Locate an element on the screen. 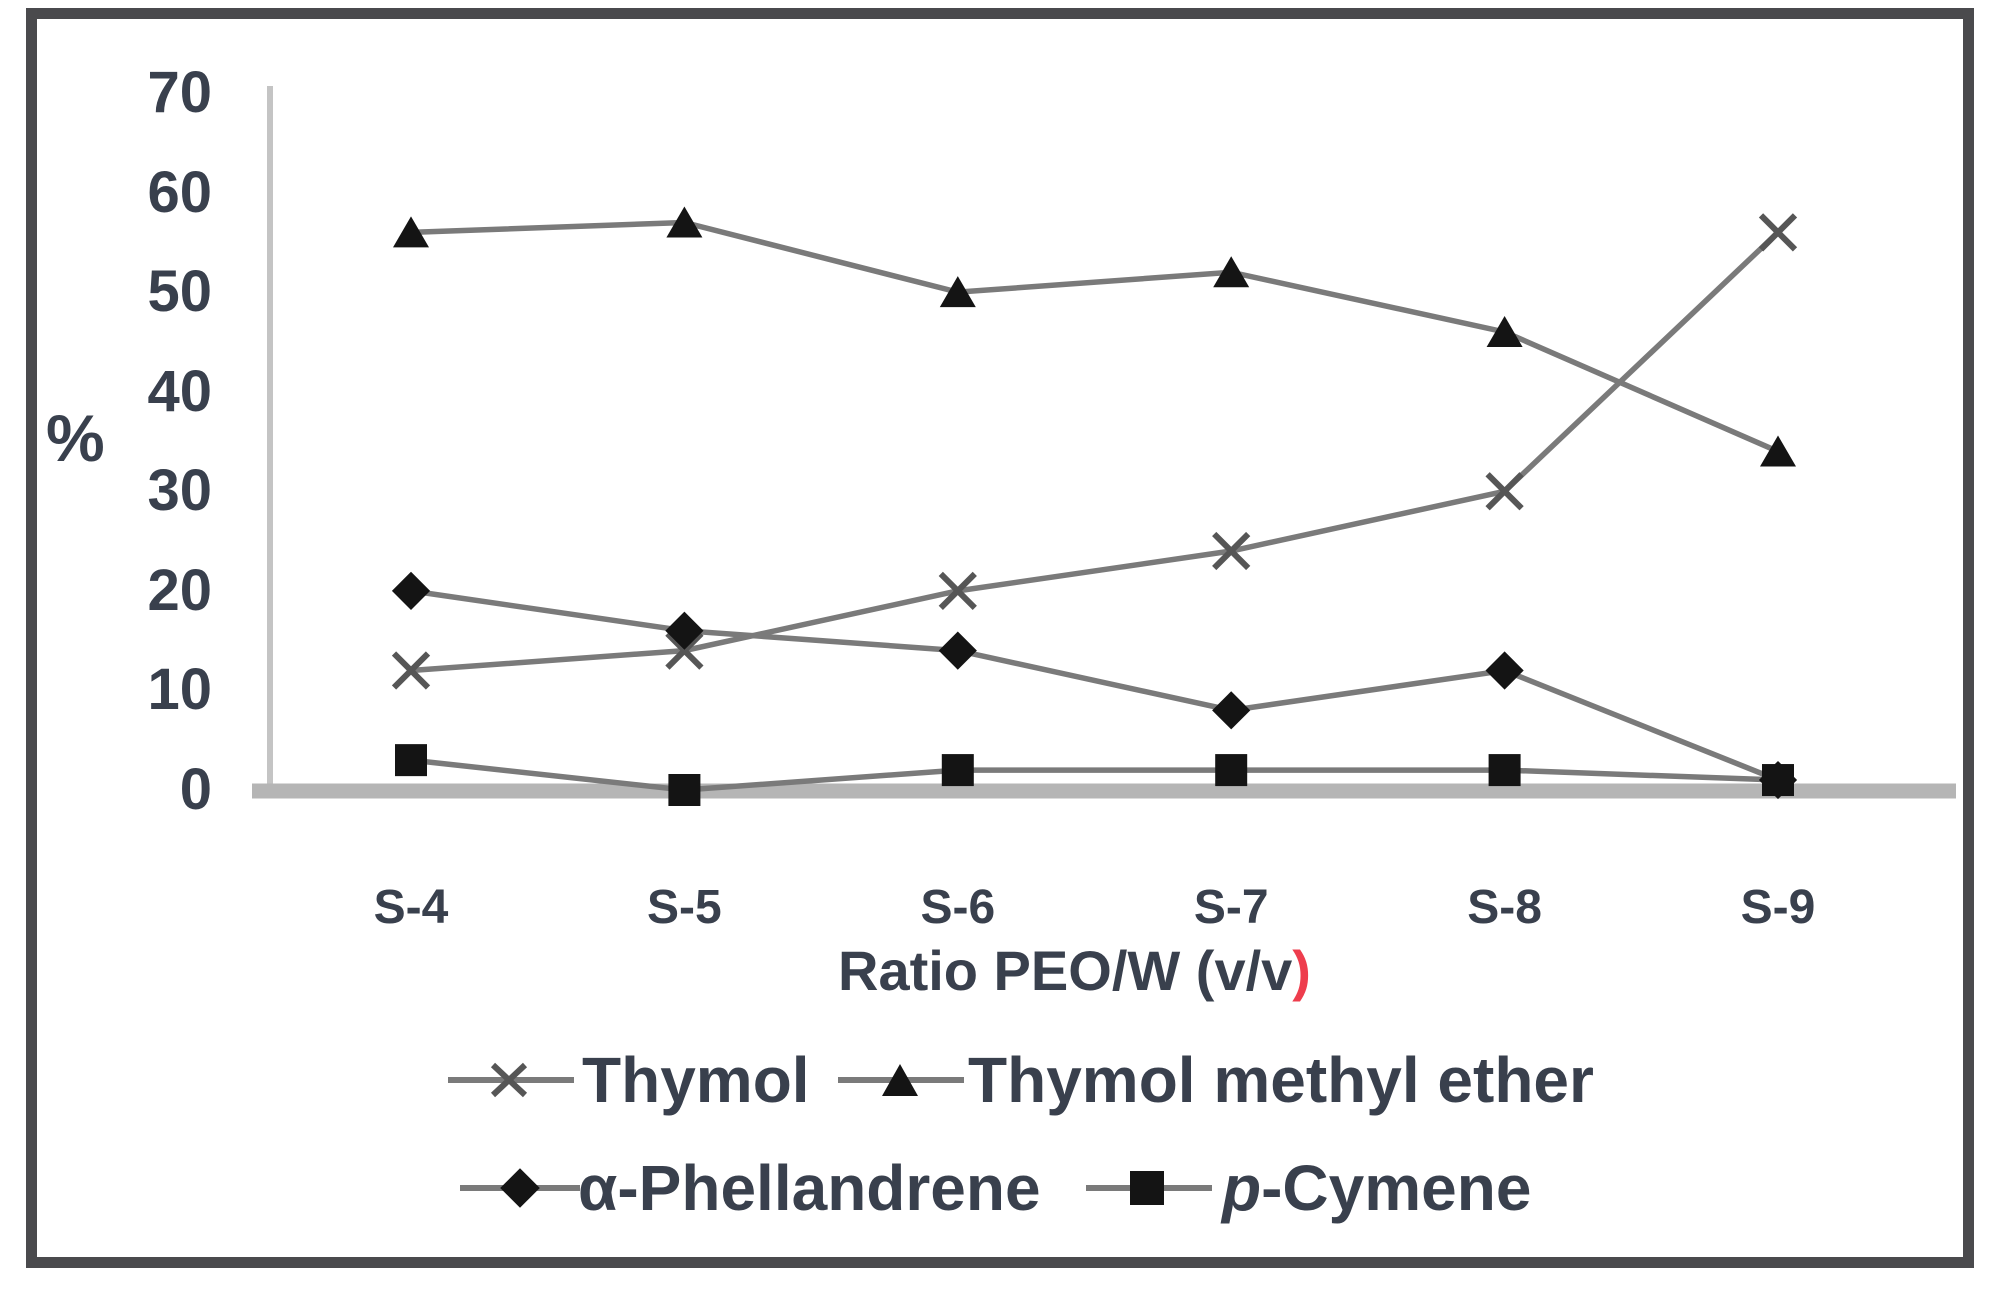  y-tick-label: 10 is located at coordinates (179, 690).